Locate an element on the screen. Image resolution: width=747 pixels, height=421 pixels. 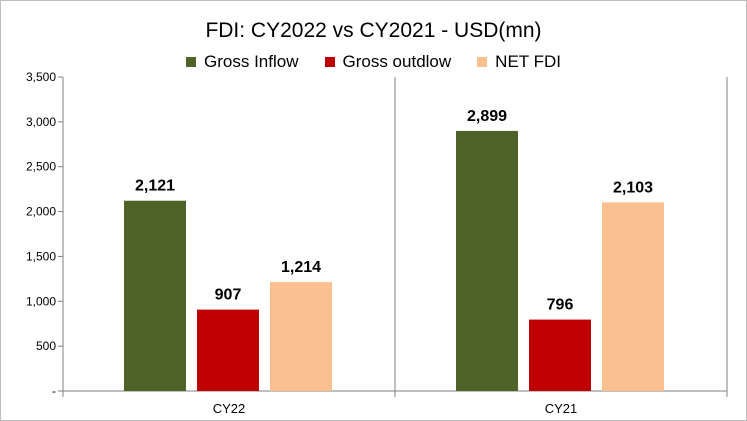
y-tick-label: 1,500 is located at coordinates (41, 256).